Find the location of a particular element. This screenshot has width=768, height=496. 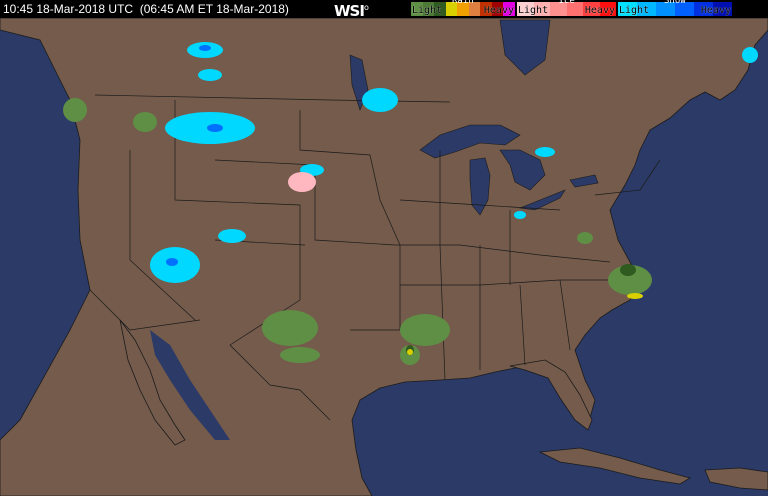

land-florida is located at coordinates (551, 395).